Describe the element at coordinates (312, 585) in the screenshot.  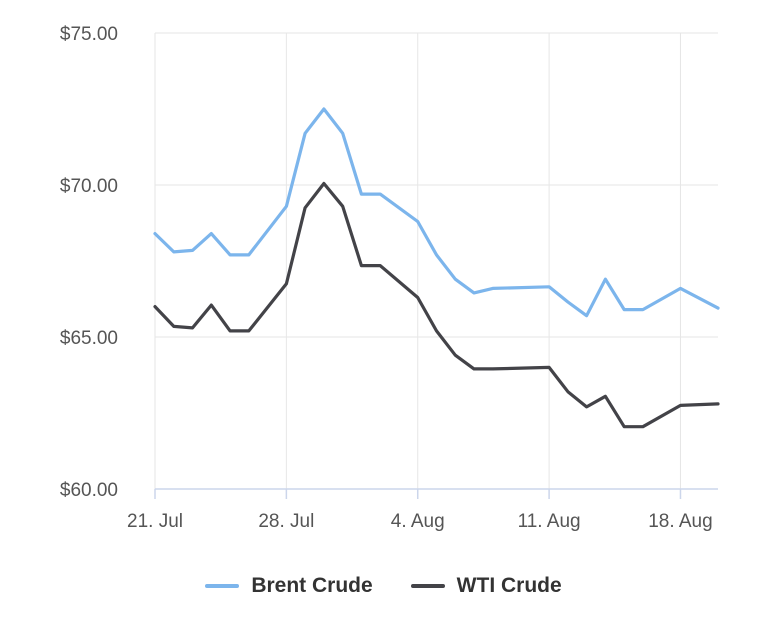
I see `legend-label-brent: Brent Crude` at that location.